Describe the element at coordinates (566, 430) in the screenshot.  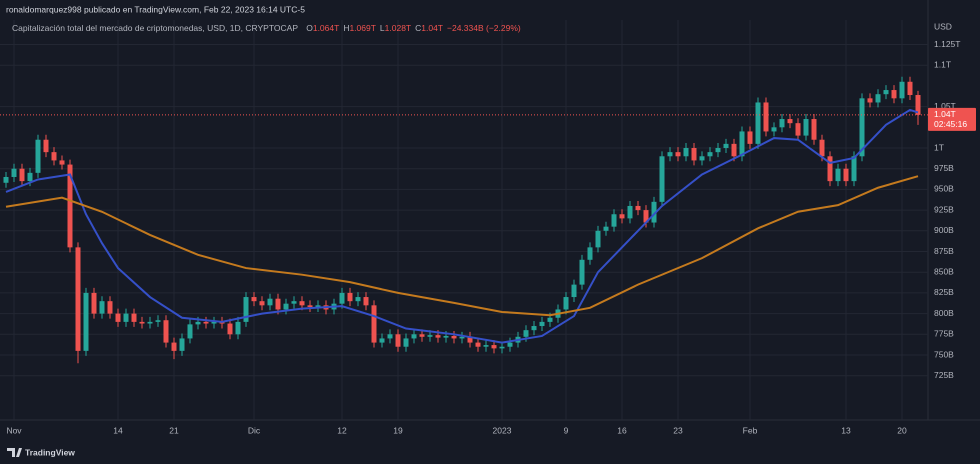
I see `x-tick-label: 9` at that location.